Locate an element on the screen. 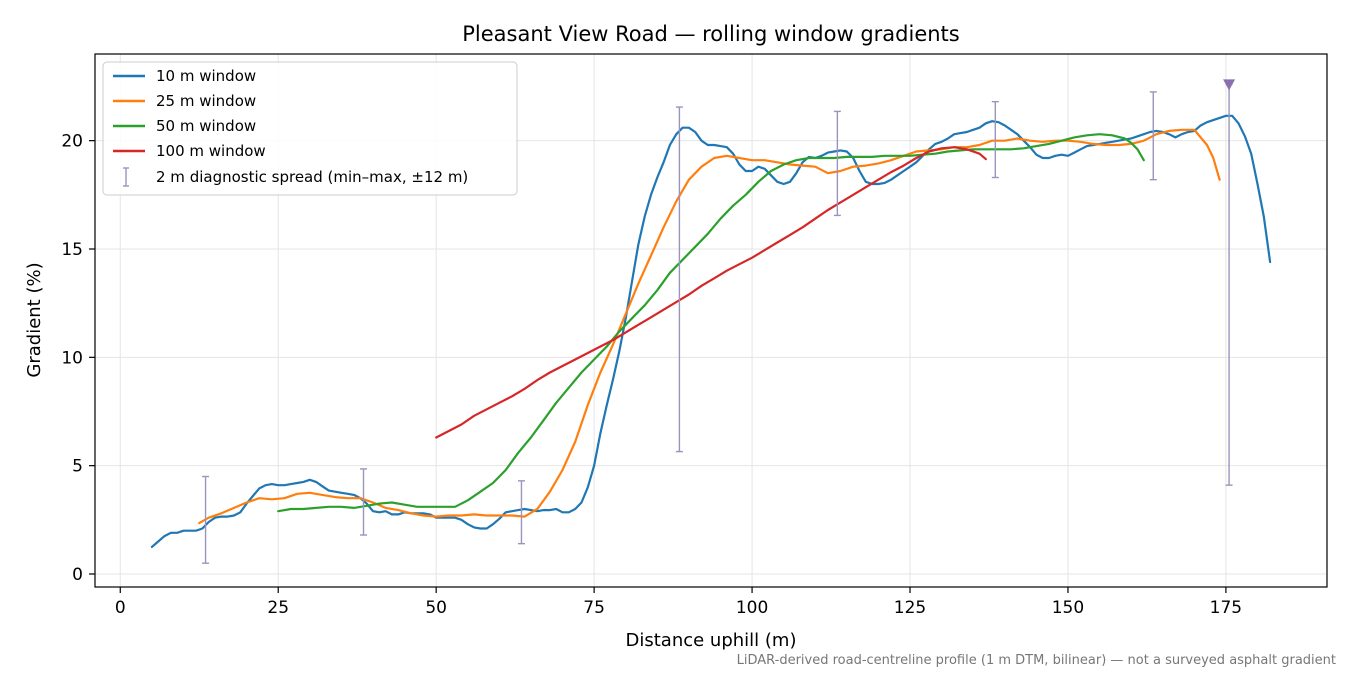 The image size is (1350, 675). x-tick-label: 125 is located at coordinates (910, 608).